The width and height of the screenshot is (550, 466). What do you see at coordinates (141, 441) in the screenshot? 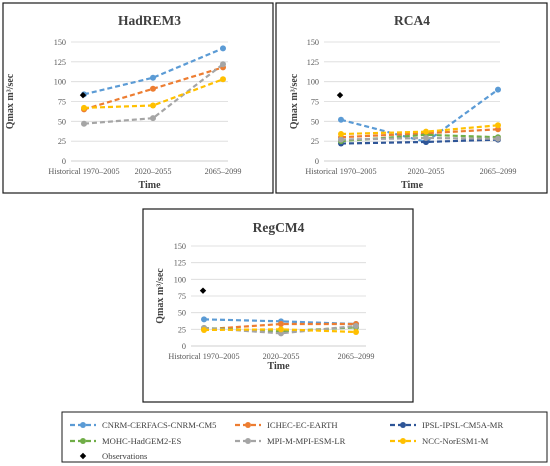
I see `legend-label: MOHC-HadGEM2-ES` at bounding box center [141, 441].